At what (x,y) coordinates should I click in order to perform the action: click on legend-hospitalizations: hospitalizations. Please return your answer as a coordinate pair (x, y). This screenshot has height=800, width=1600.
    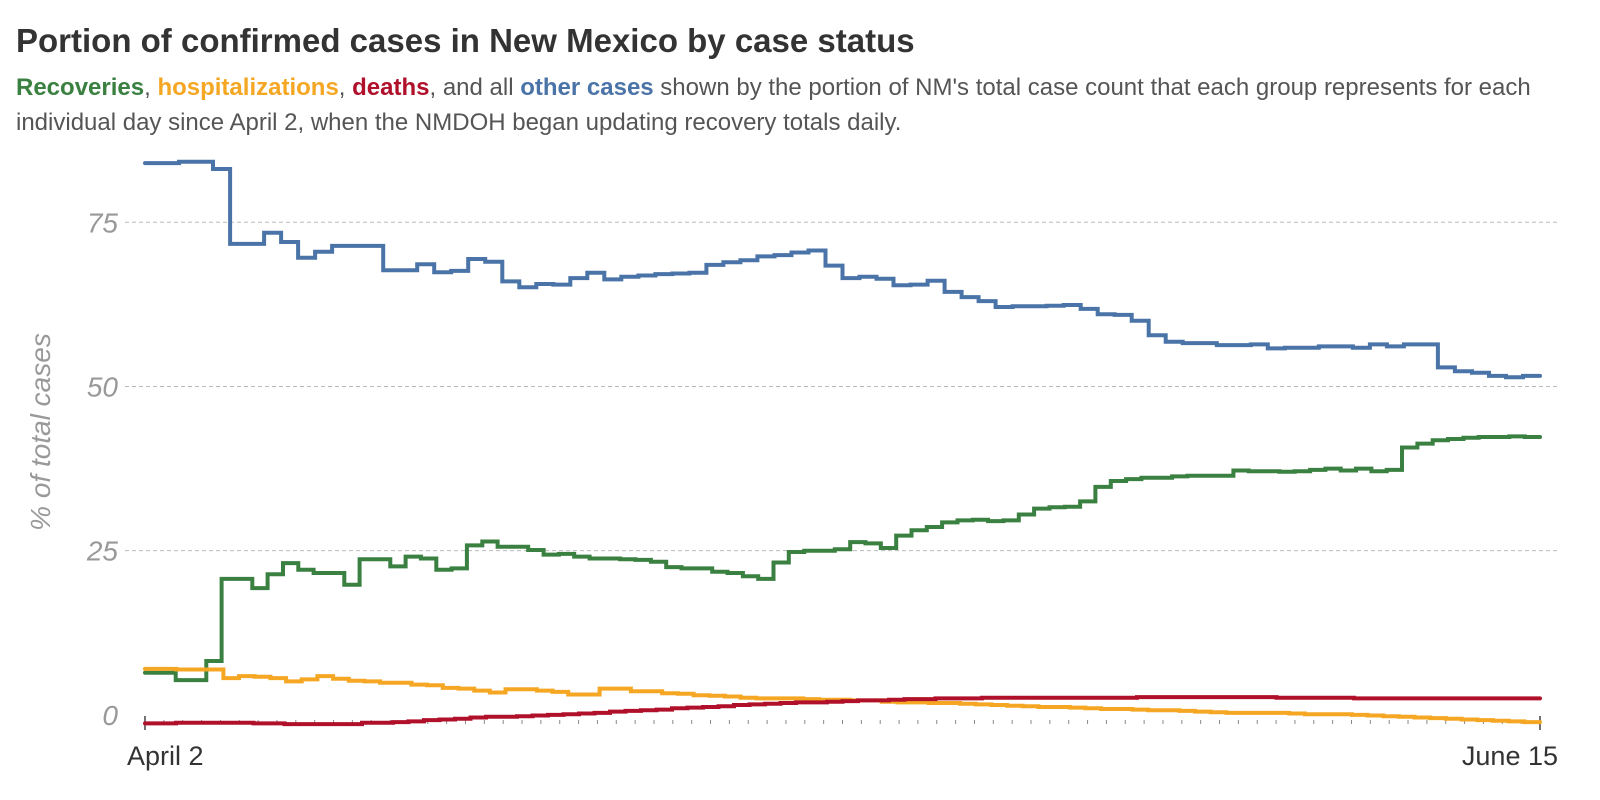
    Looking at the image, I should click on (248, 87).